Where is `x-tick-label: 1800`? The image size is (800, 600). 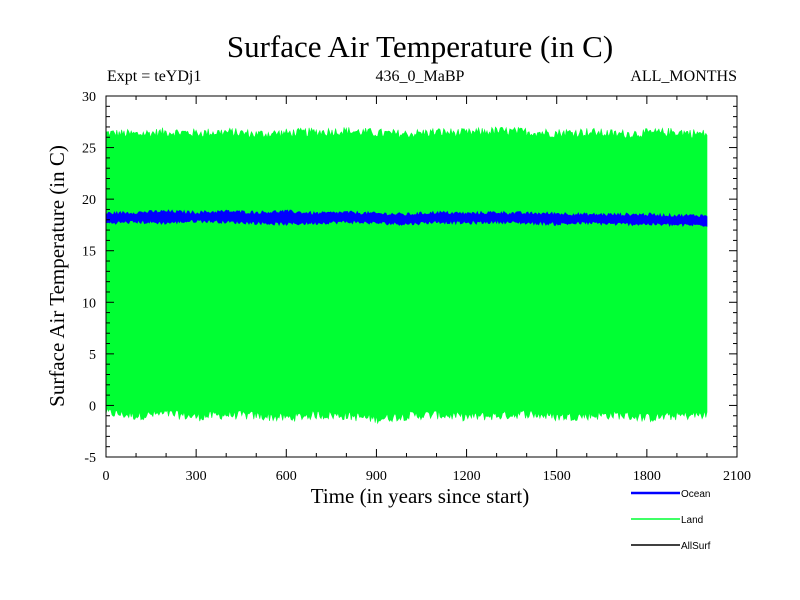
x-tick-label: 1800 is located at coordinates (647, 476).